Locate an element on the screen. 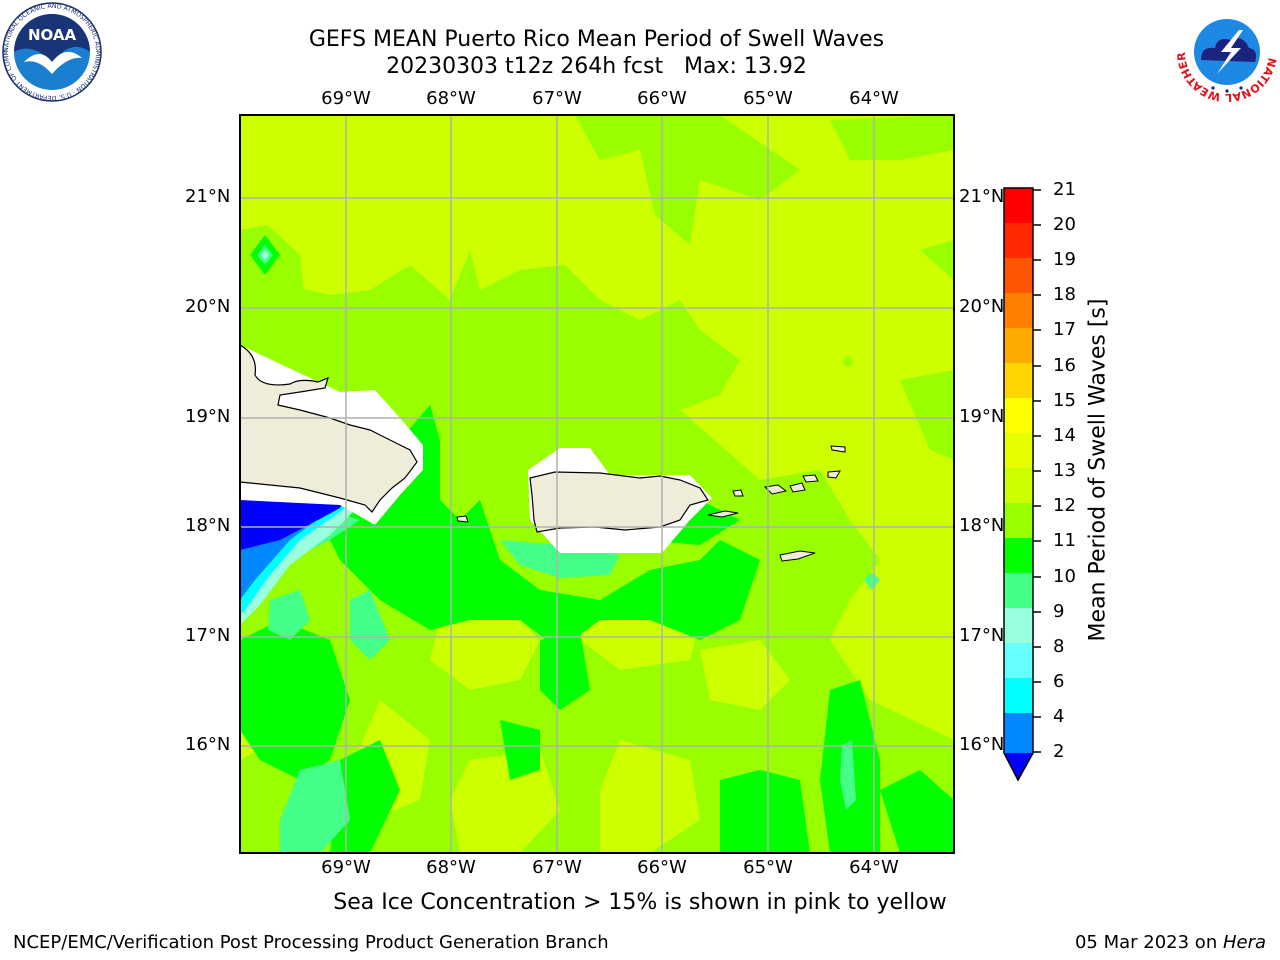  footer-host: Hera is located at coordinates (1244, 942).